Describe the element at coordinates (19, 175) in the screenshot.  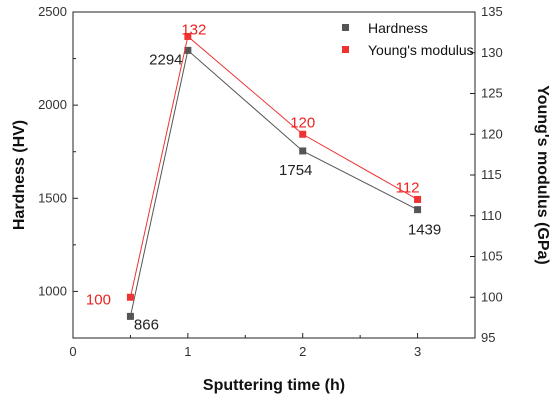
I see `y-axis-left-title: Hardness (HV)` at that location.